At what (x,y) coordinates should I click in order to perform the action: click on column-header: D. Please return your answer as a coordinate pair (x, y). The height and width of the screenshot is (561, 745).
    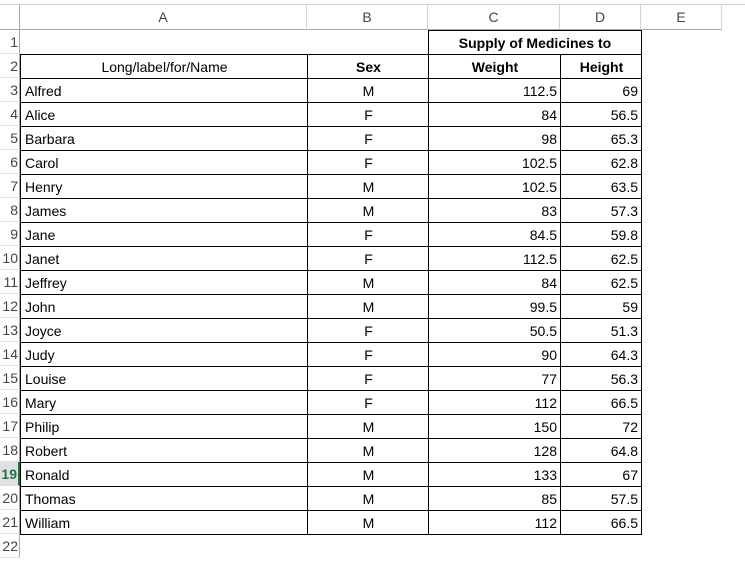
    Looking at the image, I should click on (600, 17).